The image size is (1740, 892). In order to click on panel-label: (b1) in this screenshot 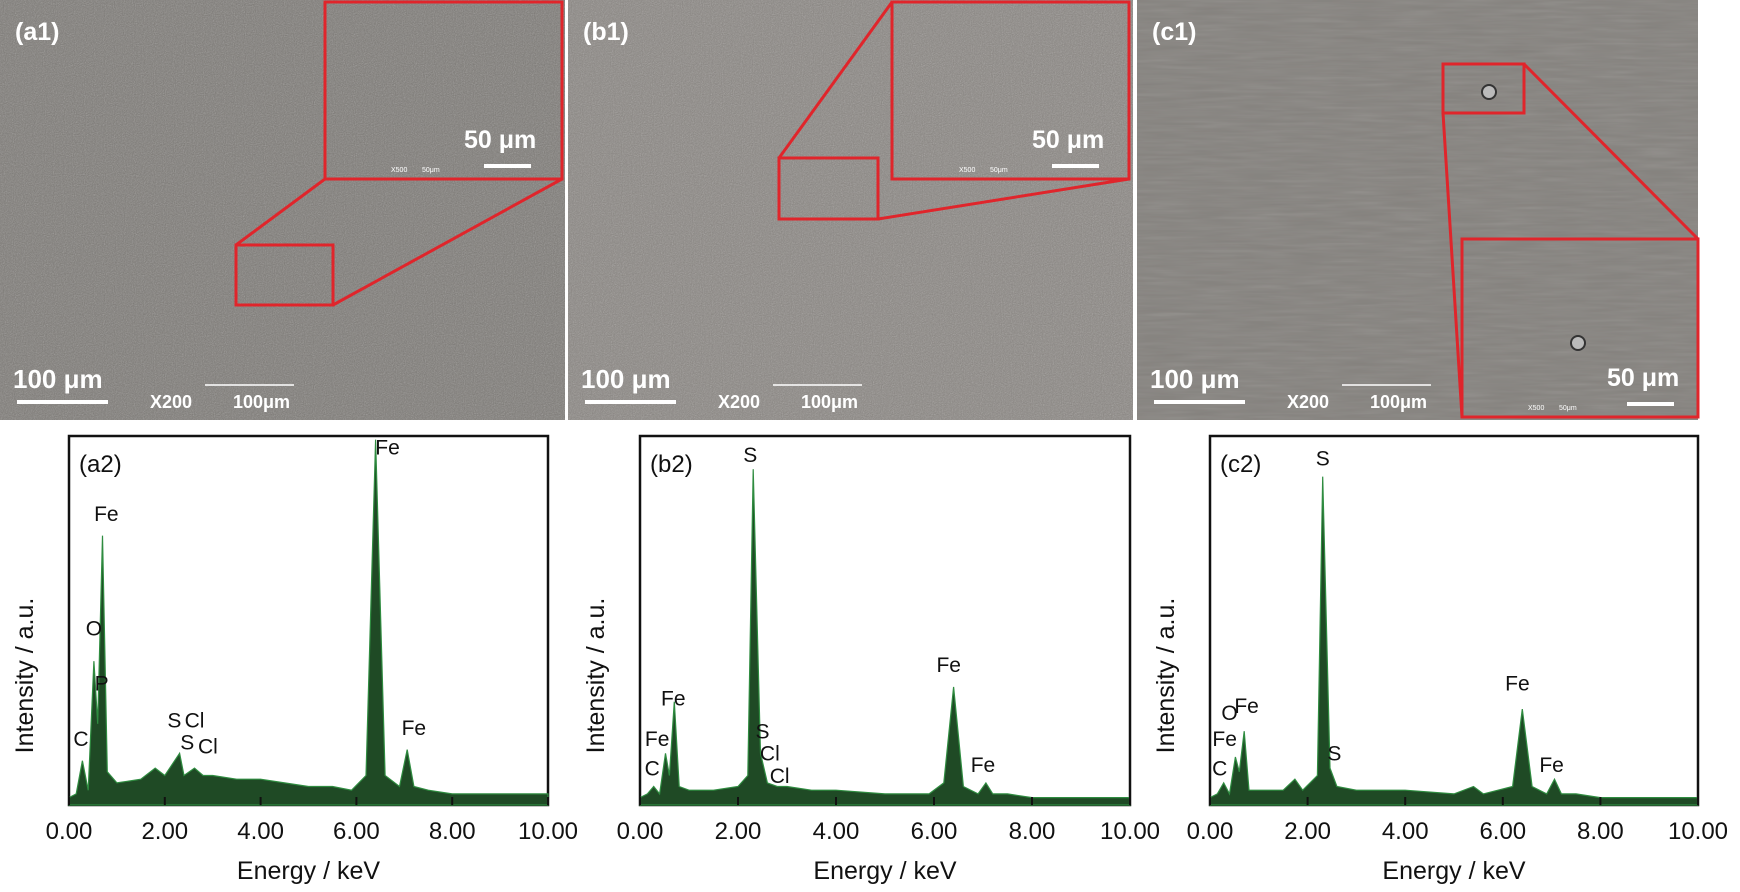, I will do `click(606, 32)`.